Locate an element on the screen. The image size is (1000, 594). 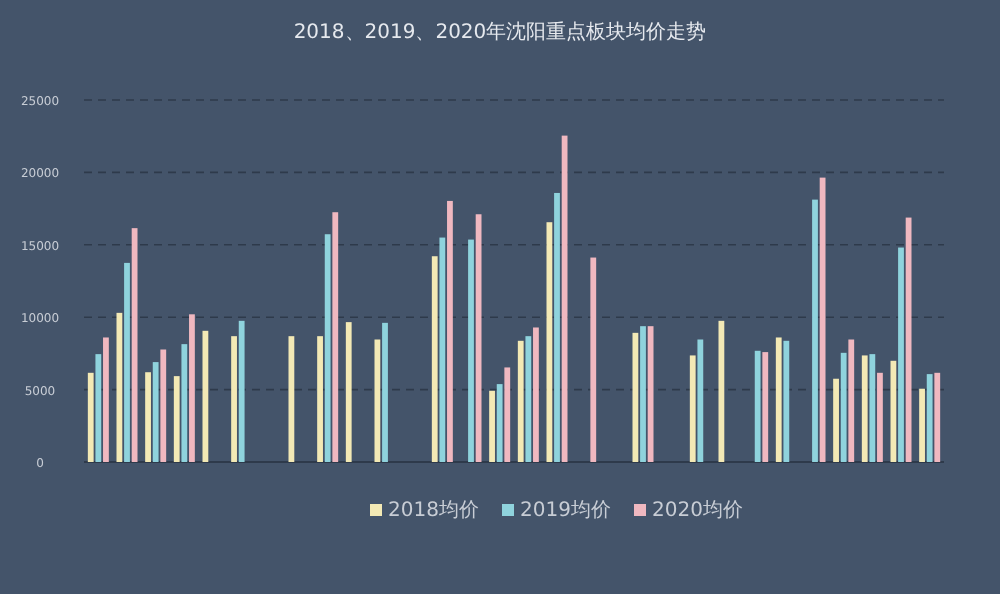
chart-title: 2018、2019、2020年沈阳重点板块均价走势 is located at coordinates (500, 32).